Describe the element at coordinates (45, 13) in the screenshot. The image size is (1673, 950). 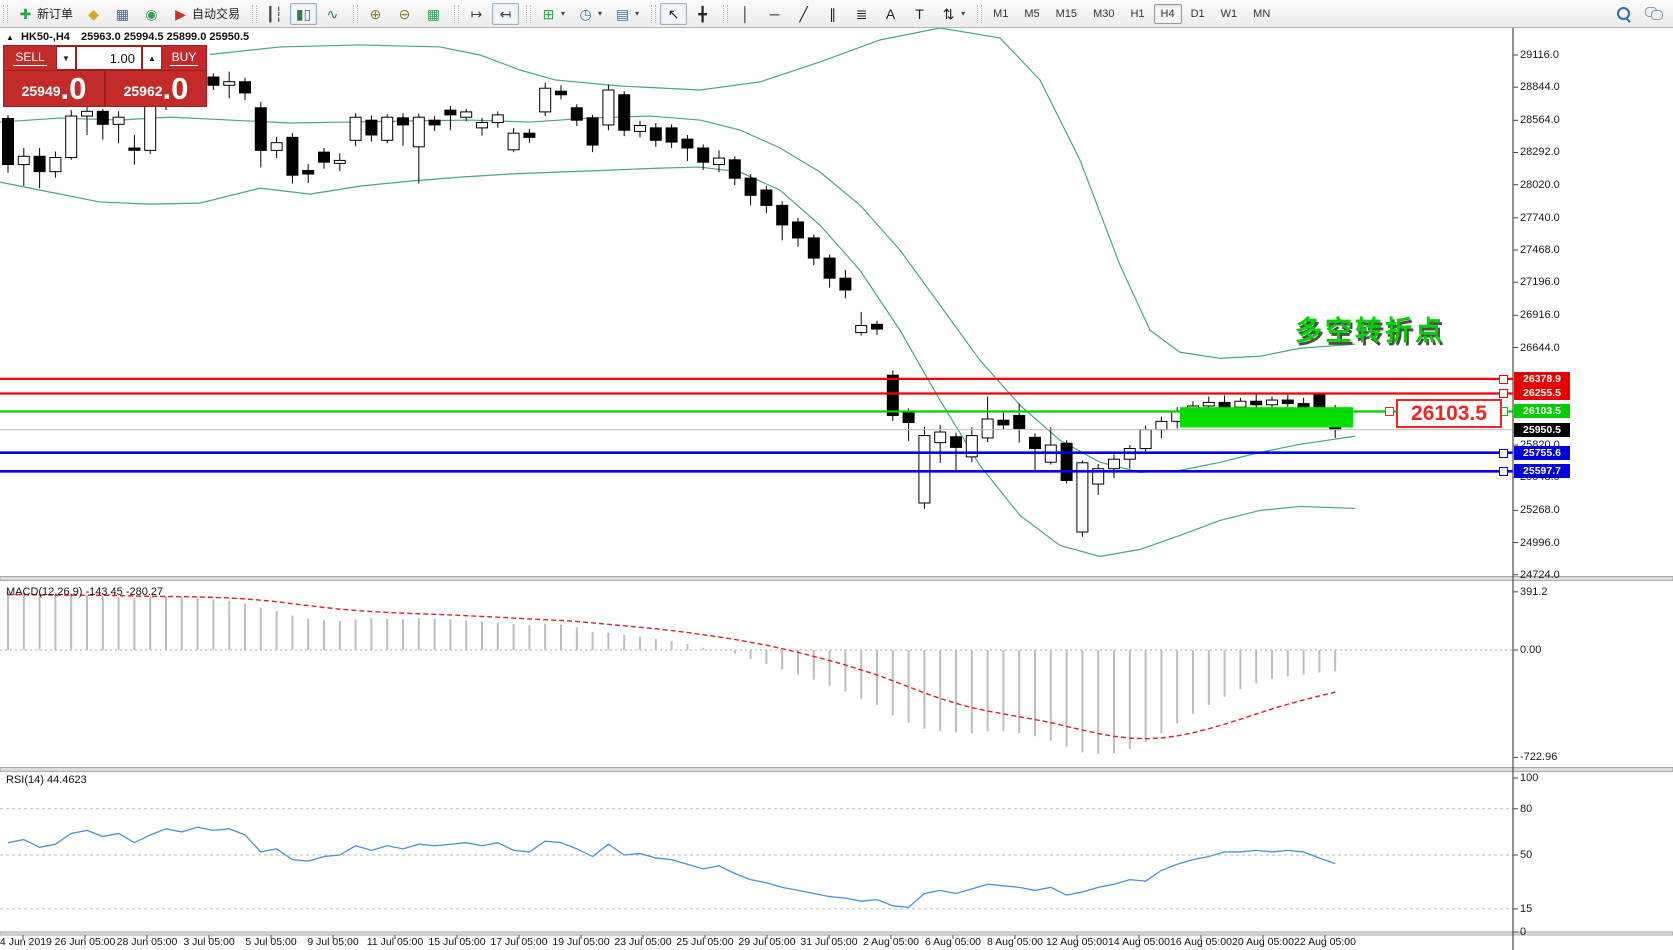
I see `new-order-button: ✚ 新订单` at that location.